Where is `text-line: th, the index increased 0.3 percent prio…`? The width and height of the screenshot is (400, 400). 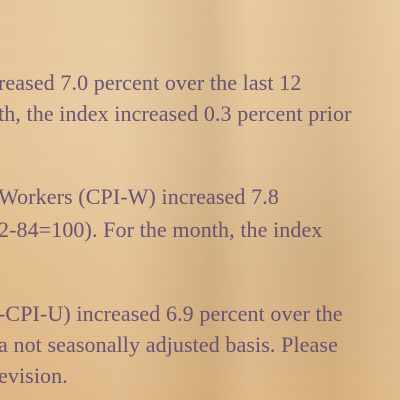
text-line: th, the index increased 0.3 percent prio… is located at coordinates (176, 113).